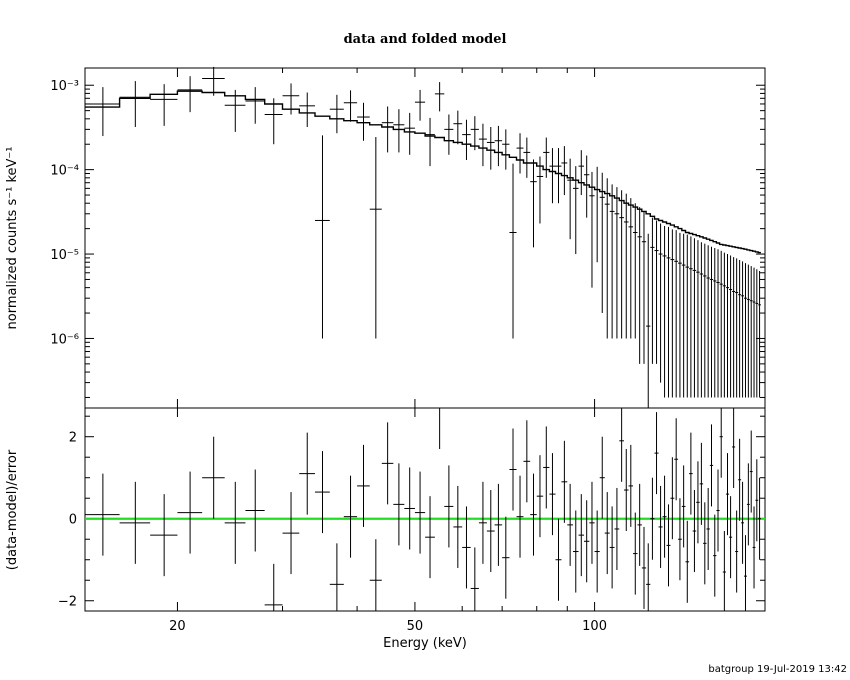 The height and width of the screenshot is (680, 850). Describe the element at coordinates (12, 509) in the screenshot. I see `bottom-y-axis-label: (data-model)/error` at that location.